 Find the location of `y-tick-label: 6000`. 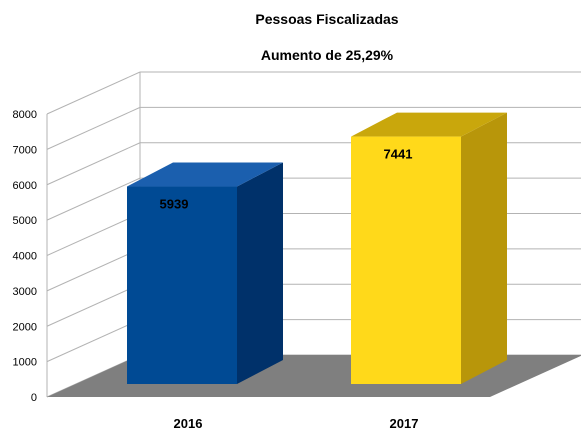

y-tick-label: 6000 is located at coordinates (25, 186).